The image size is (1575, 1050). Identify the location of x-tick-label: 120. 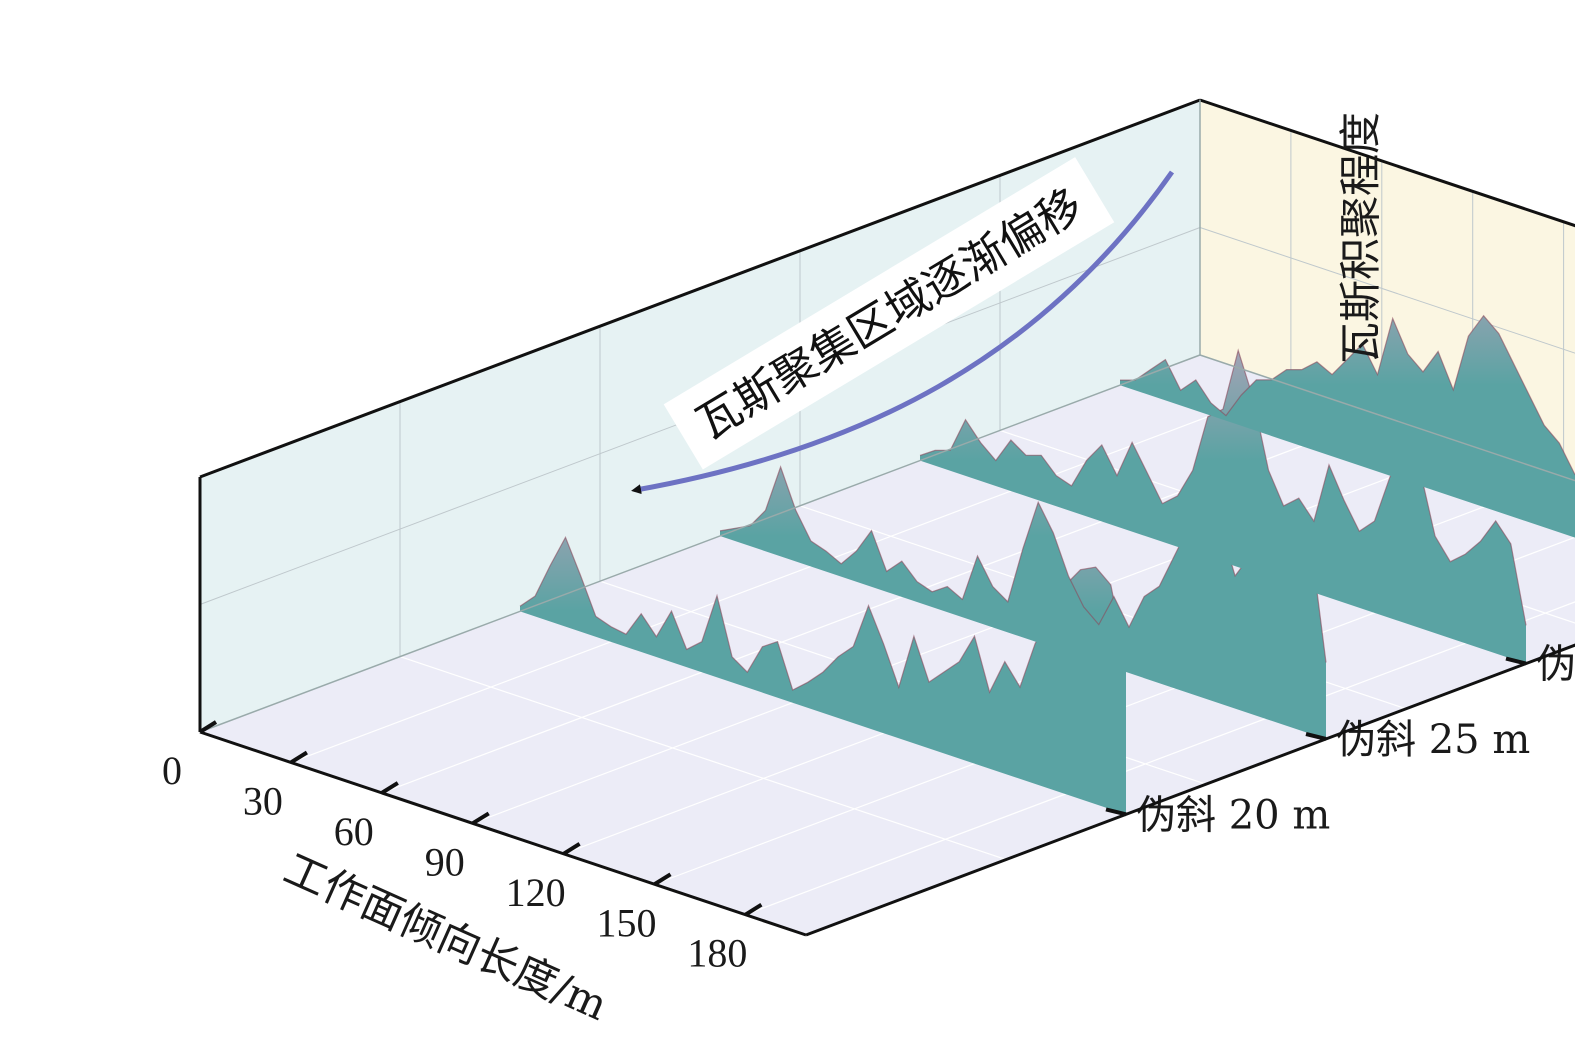
(536, 892).